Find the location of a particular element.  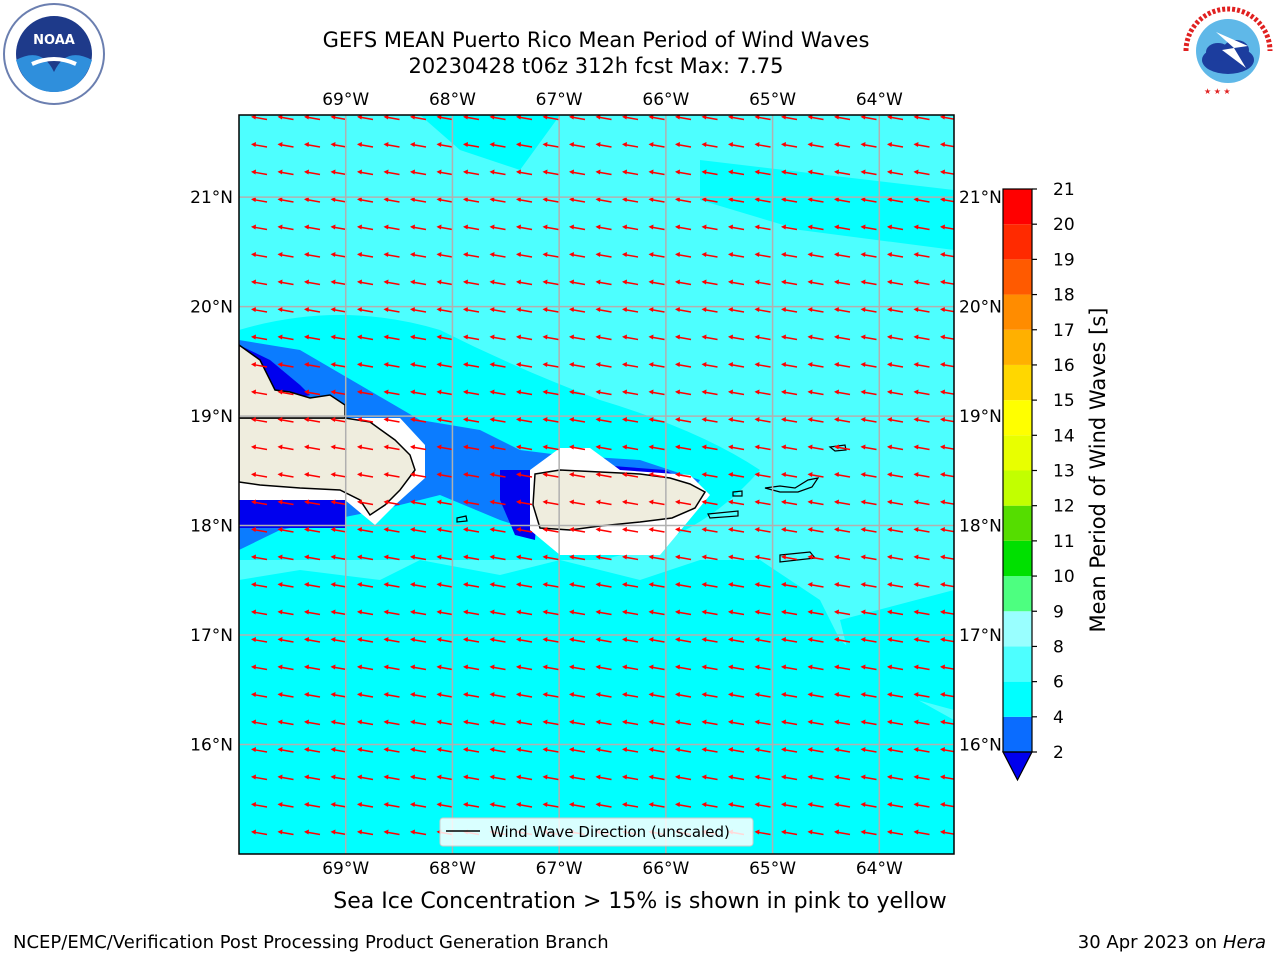

colorbar-label: Mean Period of Wind Waves [s] is located at coordinates (1098, 470).